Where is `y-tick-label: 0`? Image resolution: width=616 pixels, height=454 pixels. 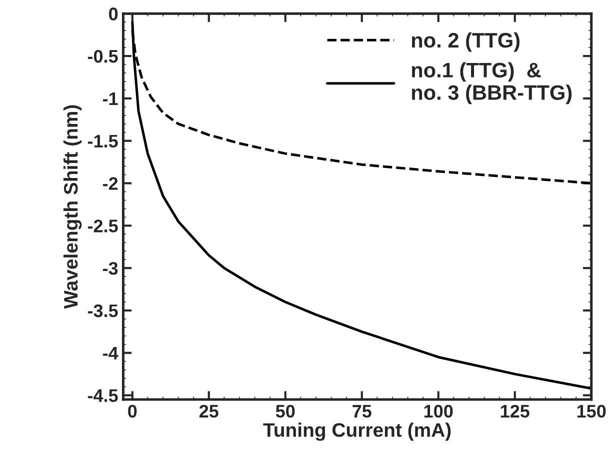
y-tick-label: 0 is located at coordinates (113, 14).